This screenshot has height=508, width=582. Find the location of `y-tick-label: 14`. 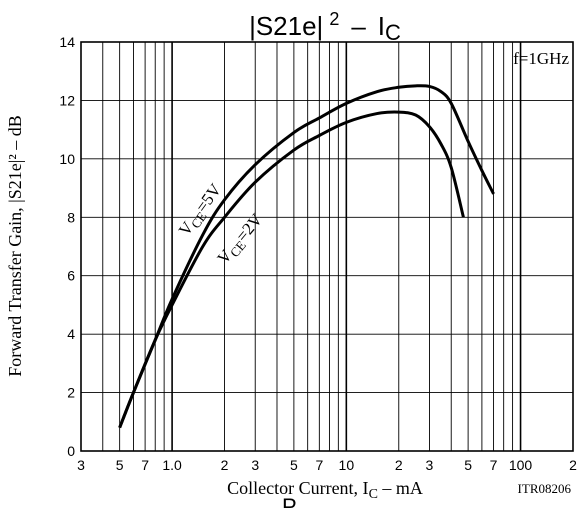

y-tick-label: 14 is located at coordinates (67, 42).